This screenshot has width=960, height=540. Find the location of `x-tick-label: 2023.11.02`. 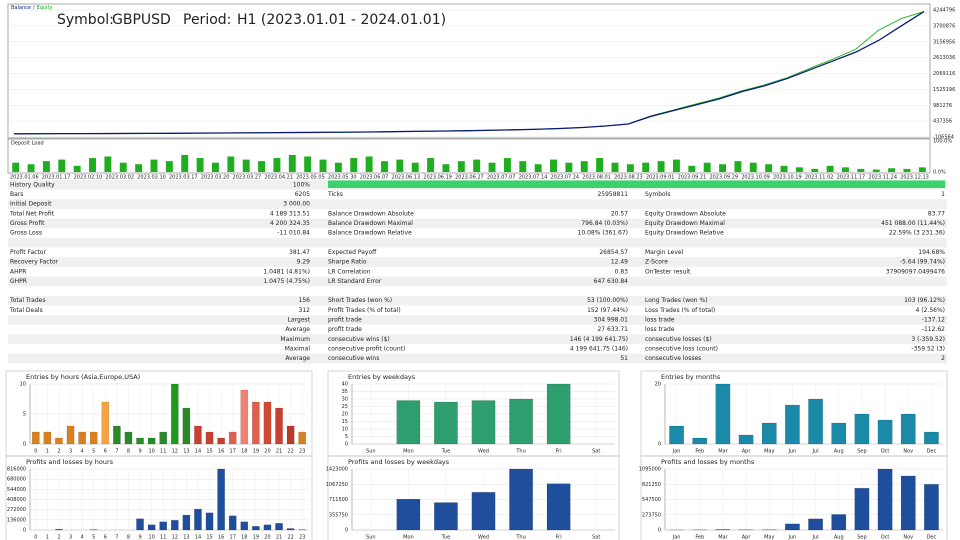

x-tick-label: 2023.11.02 is located at coordinates (819, 178).